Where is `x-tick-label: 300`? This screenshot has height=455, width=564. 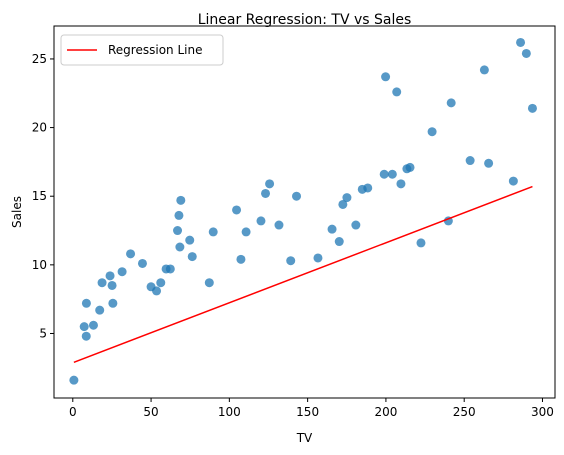 x-tick-label: 300 is located at coordinates (542, 412).